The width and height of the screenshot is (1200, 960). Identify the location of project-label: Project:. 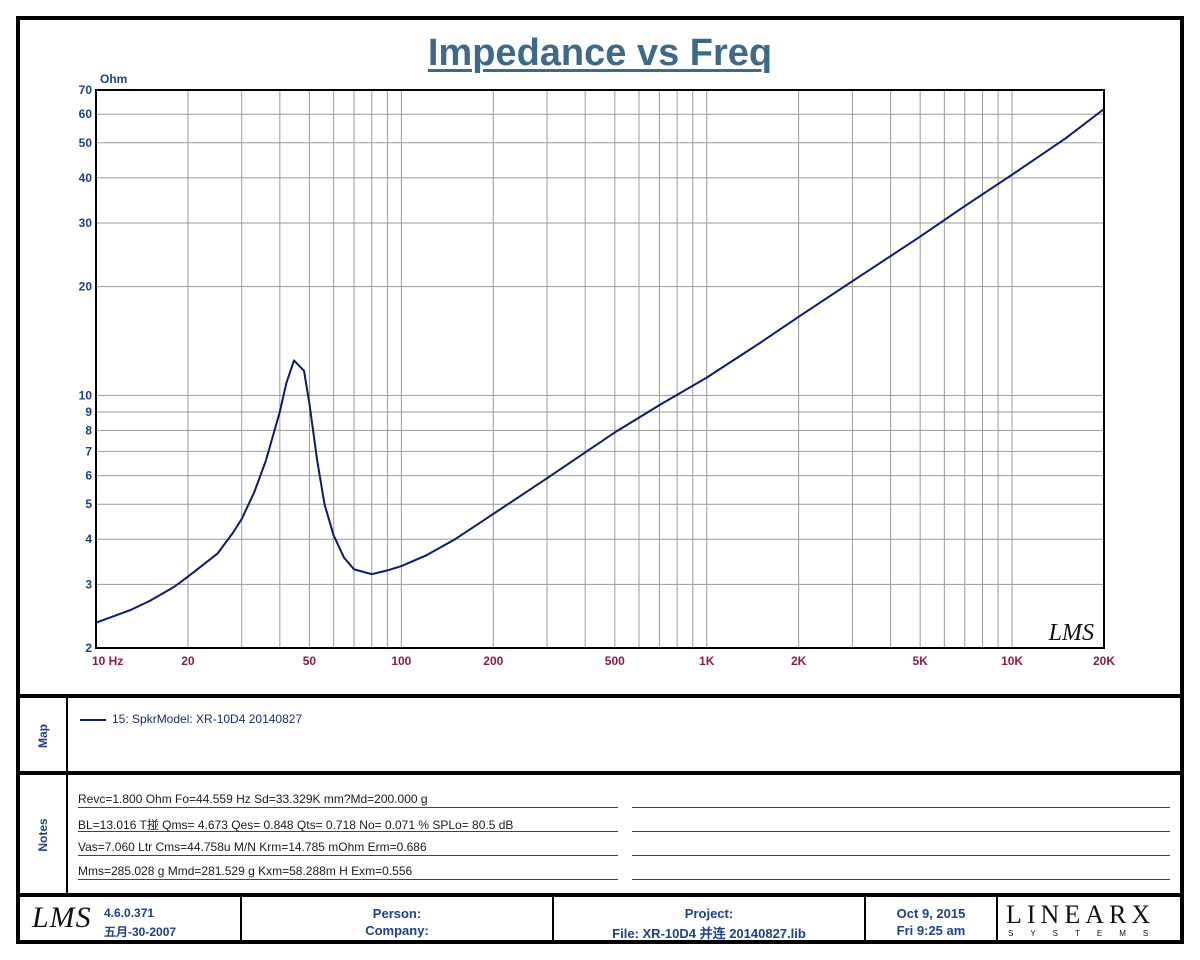
(709, 913).